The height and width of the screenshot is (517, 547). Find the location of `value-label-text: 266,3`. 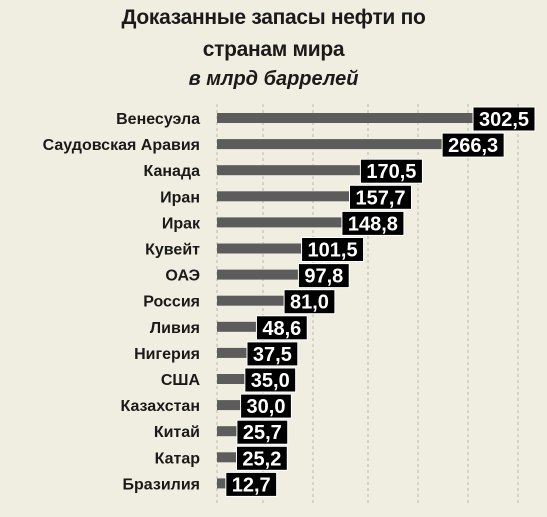

value-label-text: 266,3 is located at coordinates (473, 146).